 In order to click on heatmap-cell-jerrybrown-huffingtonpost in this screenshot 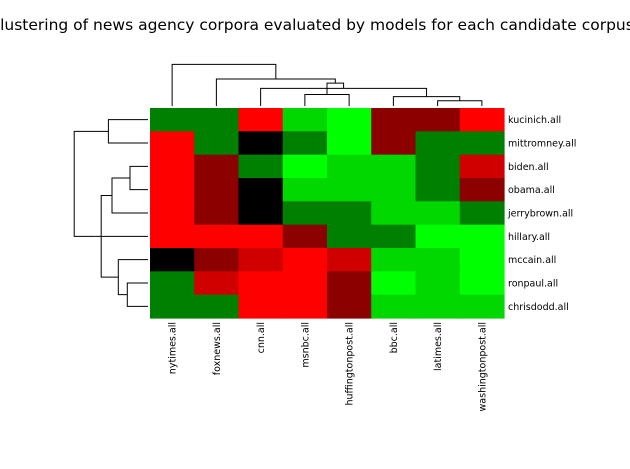, I will do `click(349, 213)`.